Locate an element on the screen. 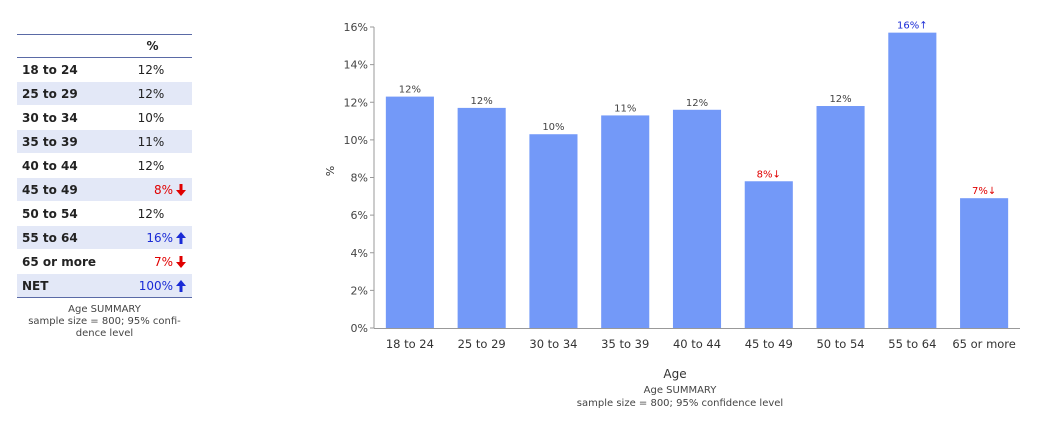 The image size is (1040, 423). x-tick-label: 35 to 39 is located at coordinates (625, 344).